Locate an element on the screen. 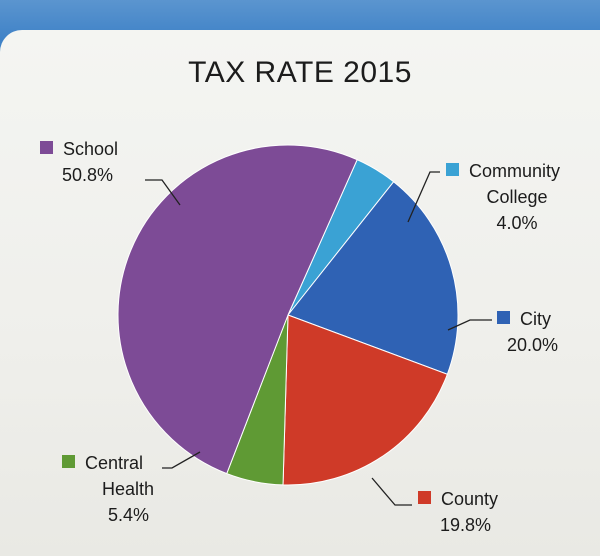 Image resolution: width=600 pixels, height=556 pixels. label-community-college-line1: Community is located at coordinates (515, 171).